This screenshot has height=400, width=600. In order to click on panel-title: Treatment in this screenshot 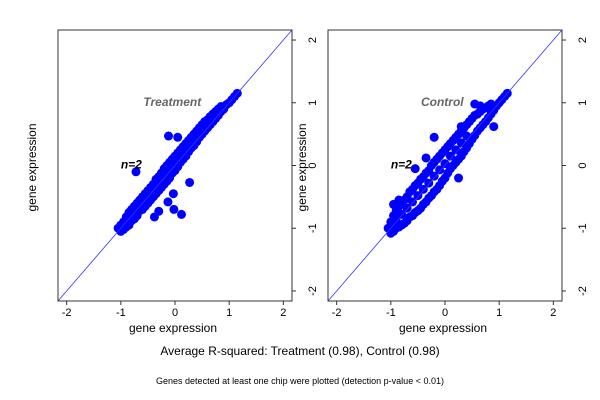, I will do `click(172, 102)`.